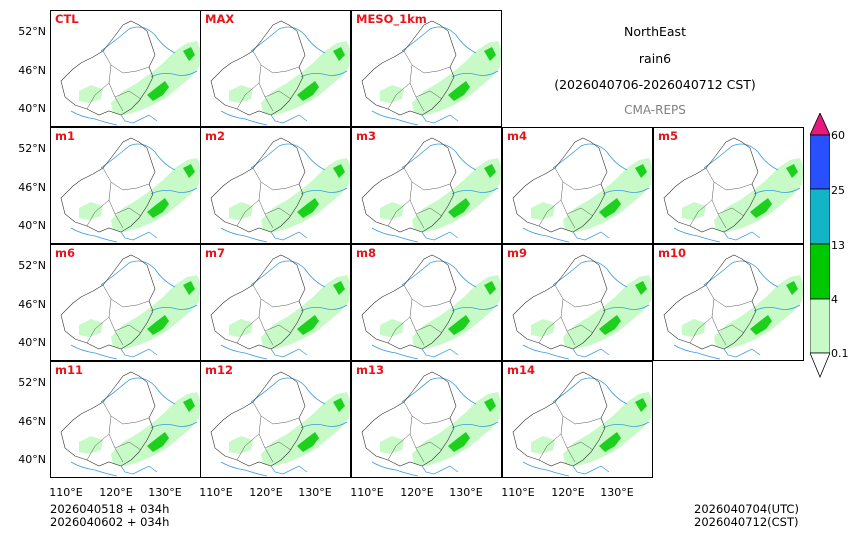 The width and height of the screenshot is (860, 541). I want to click on map-panel-m10: m10, so click(728, 302).